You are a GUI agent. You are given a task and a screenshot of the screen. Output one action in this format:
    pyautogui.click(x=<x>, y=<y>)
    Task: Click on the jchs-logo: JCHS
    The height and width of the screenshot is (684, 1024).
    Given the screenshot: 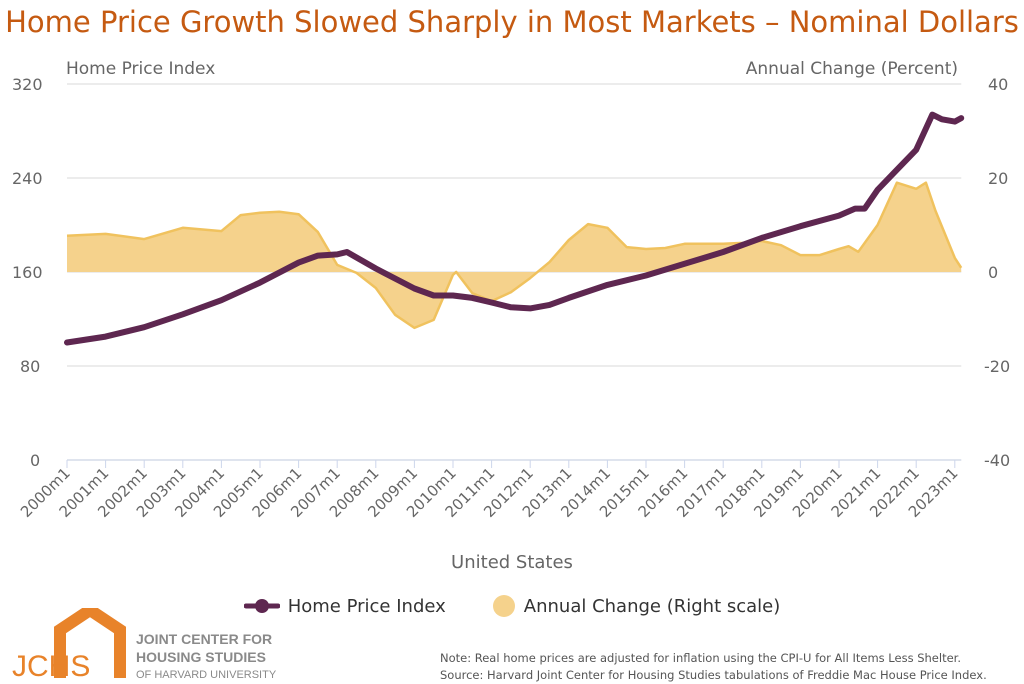 What is the action you would take?
    pyautogui.click(x=70, y=643)
    